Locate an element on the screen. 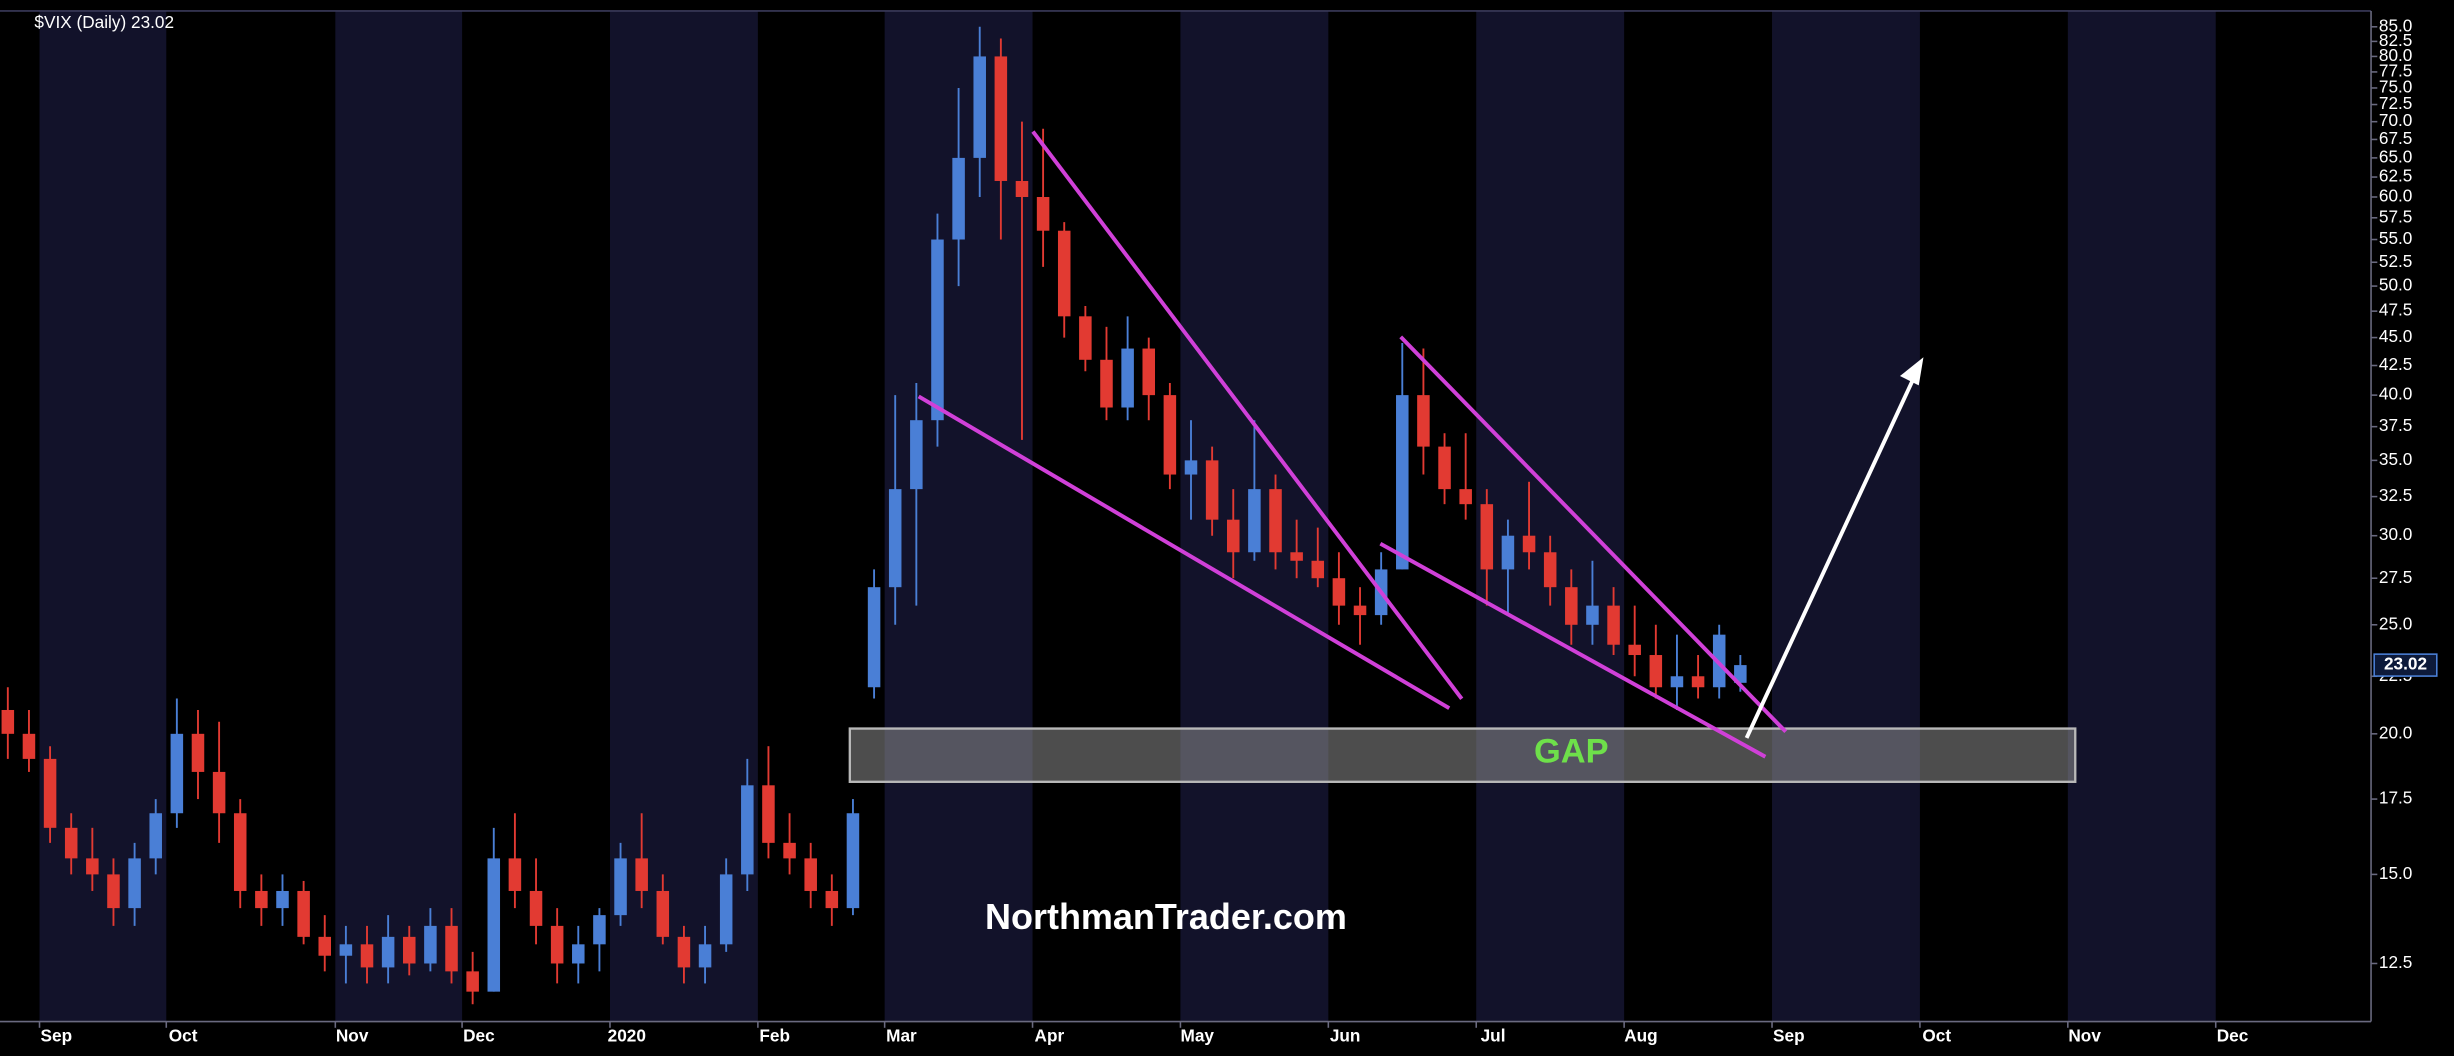  arrow-head is located at coordinates (1911, 371).